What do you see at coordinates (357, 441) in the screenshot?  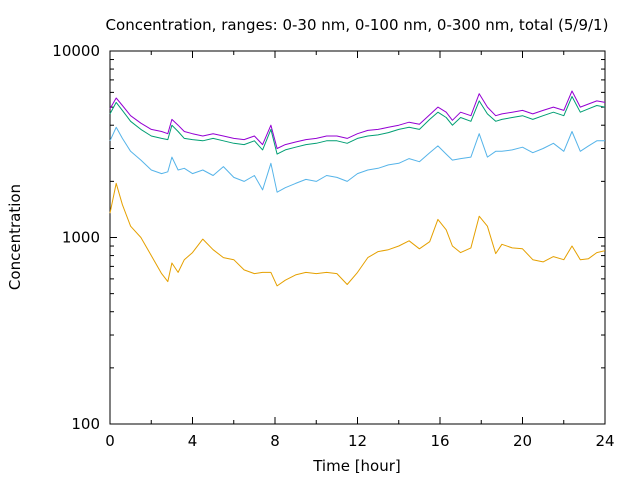 I see `x-tick-label: 12` at bounding box center [357, 441].